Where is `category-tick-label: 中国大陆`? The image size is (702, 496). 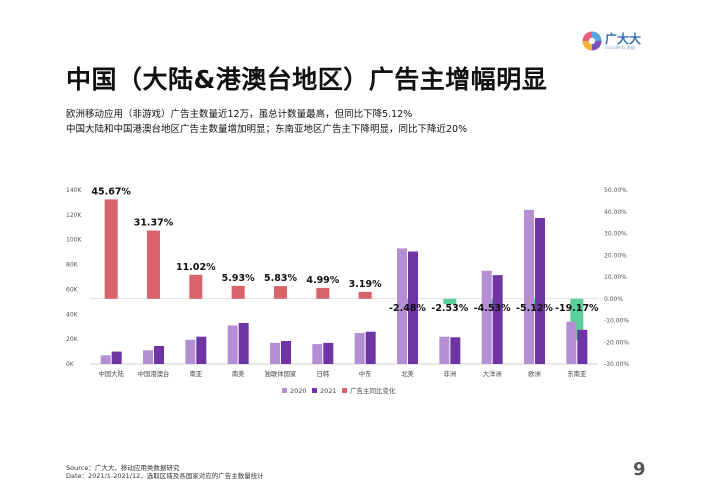 category-tick-label: 中国大陆 is located at coordinates (112, 373).